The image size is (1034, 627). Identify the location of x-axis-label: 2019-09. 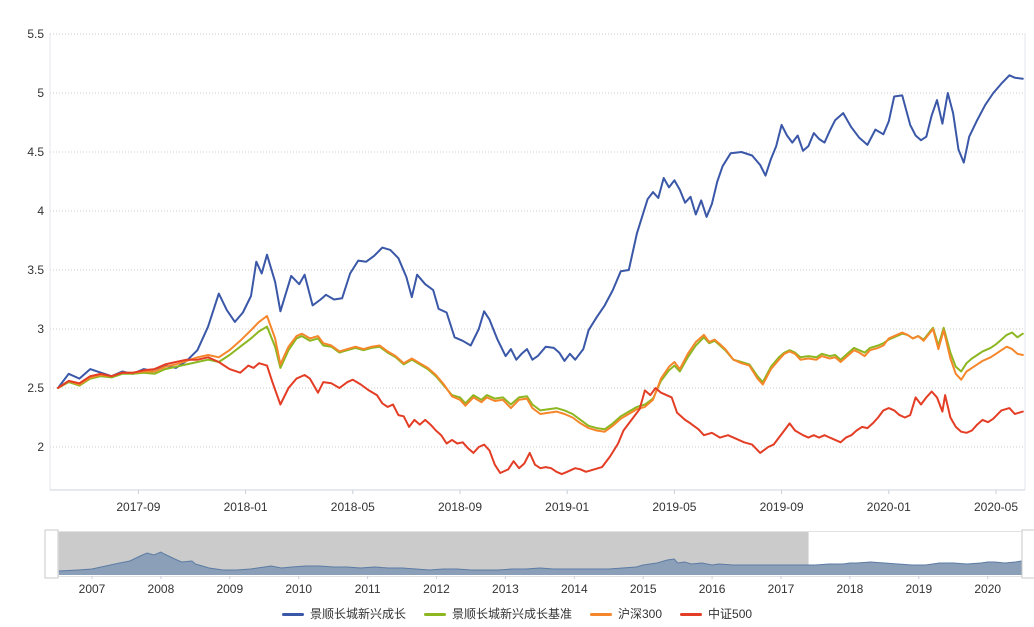
(782, 507).